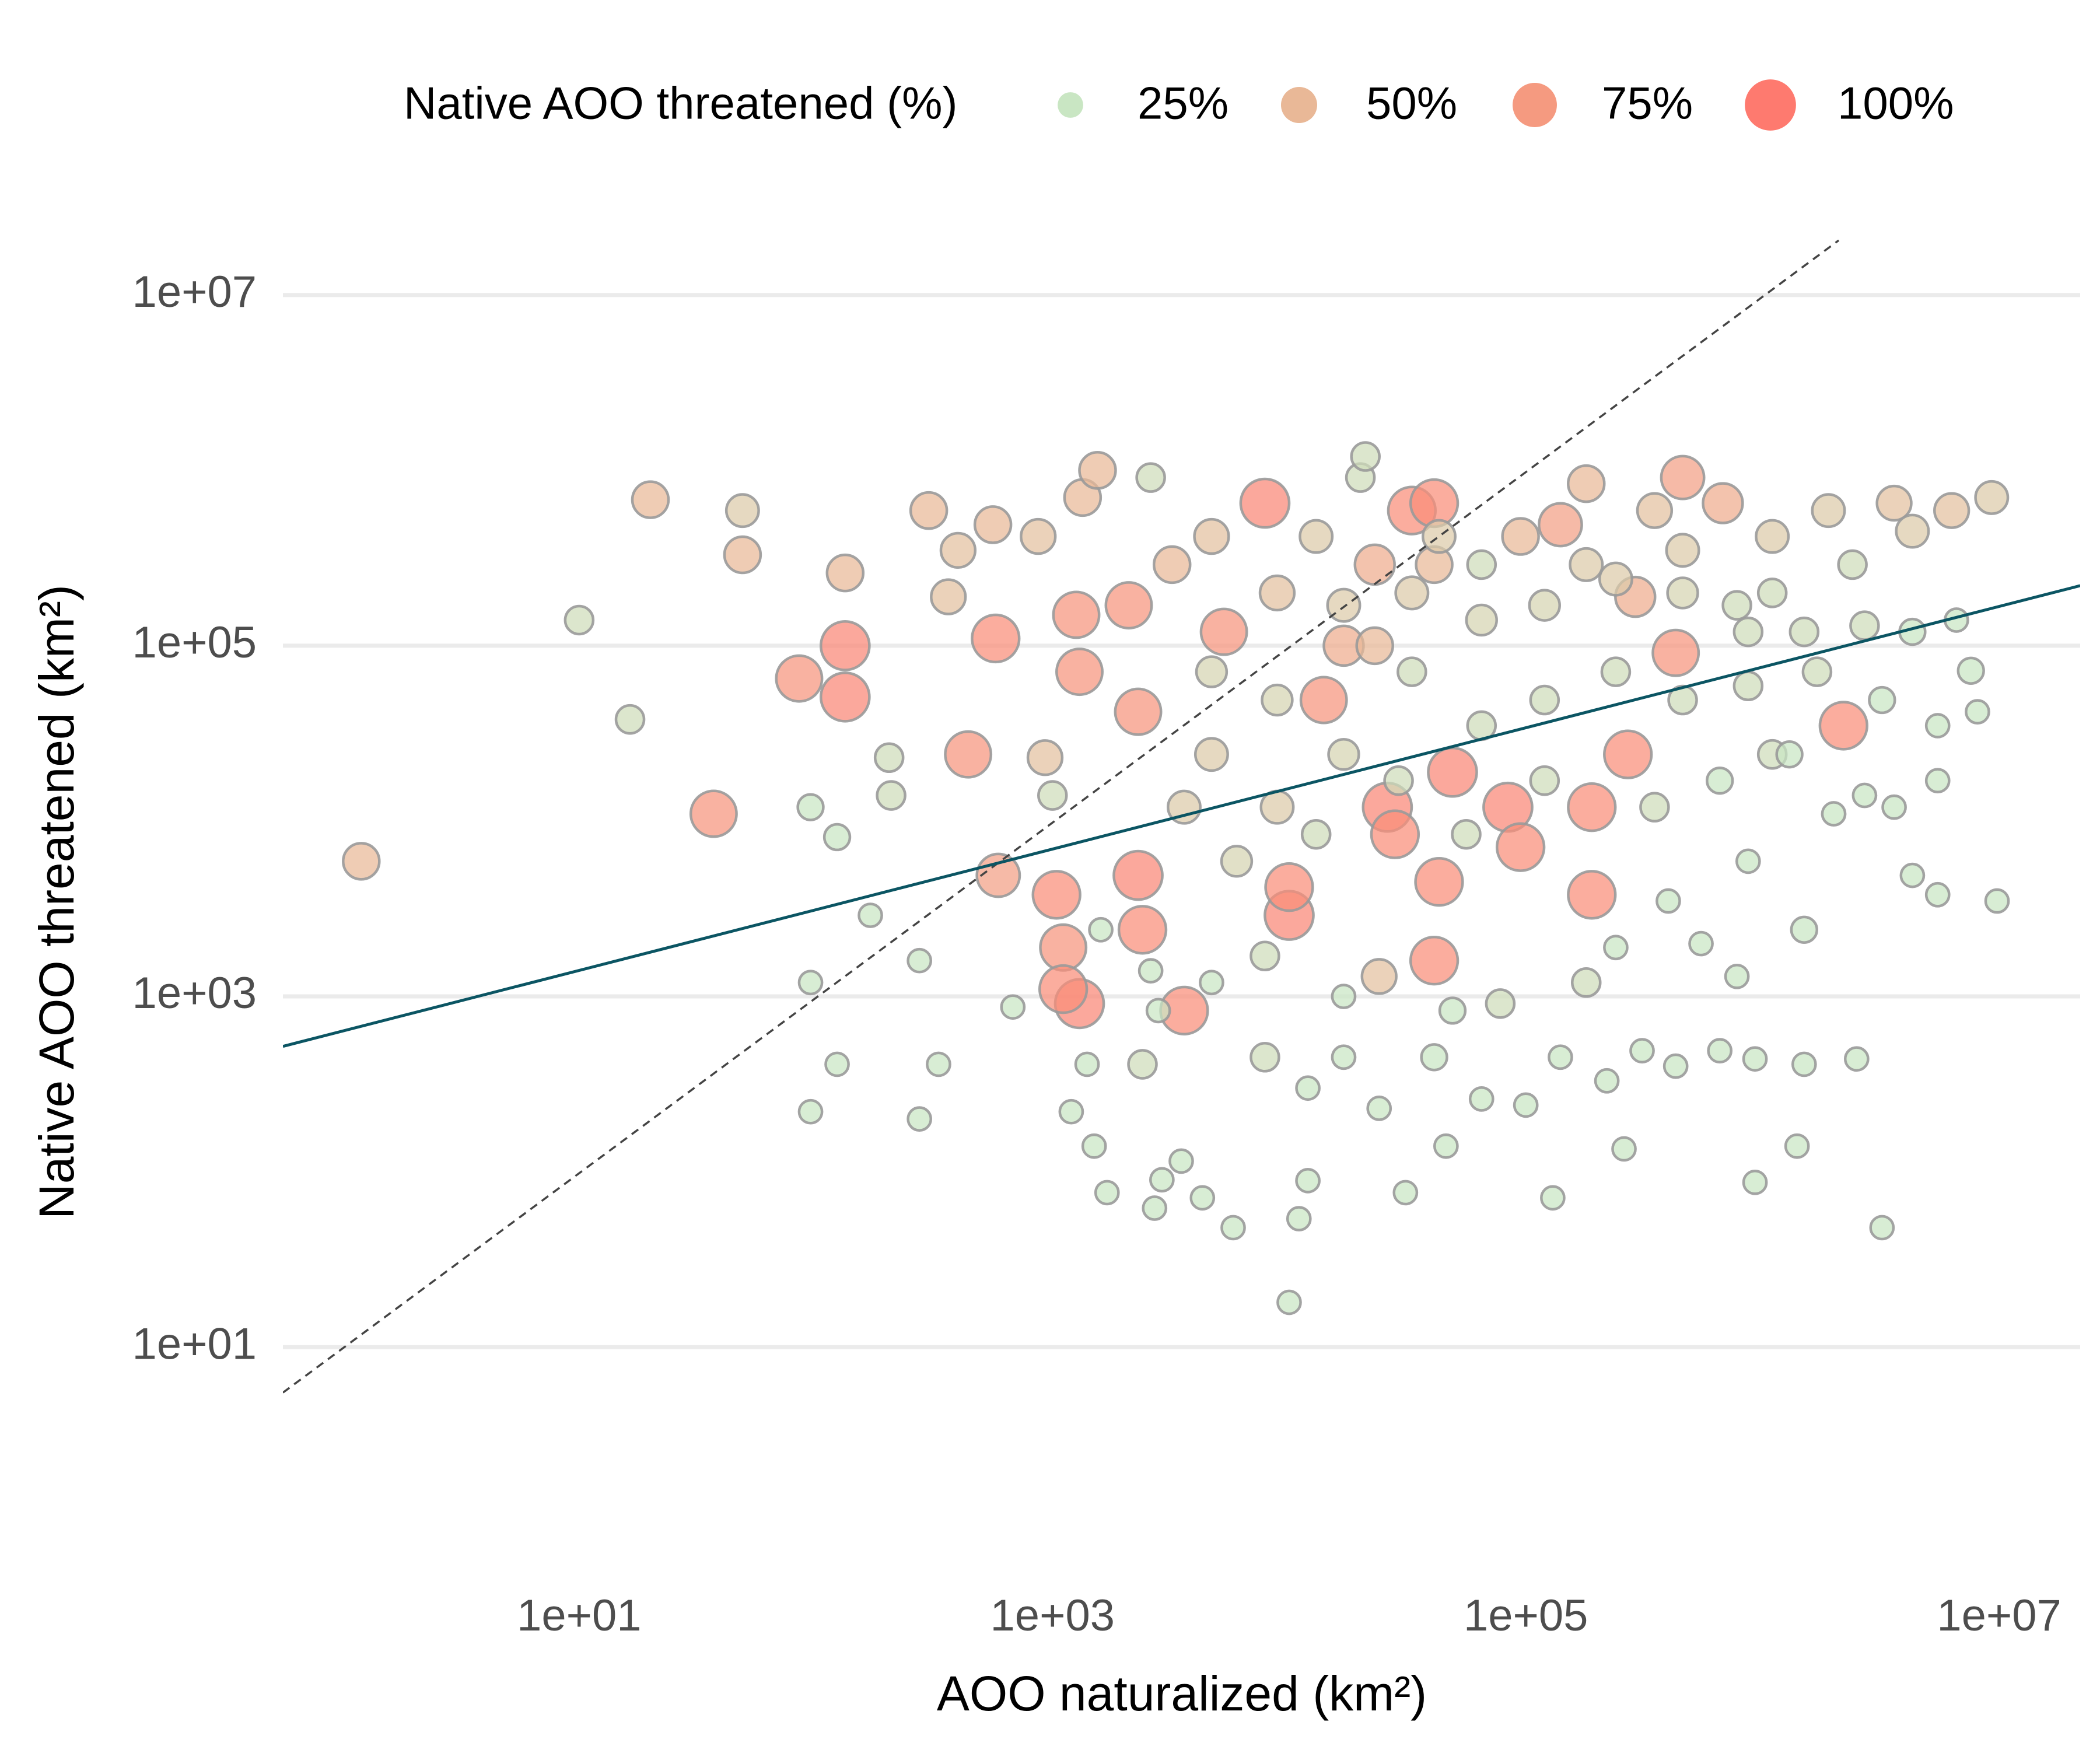  Describe the element at coordinates (194, 993) in the screenshot. I see `y-tick-label: 1e+03` at that location.